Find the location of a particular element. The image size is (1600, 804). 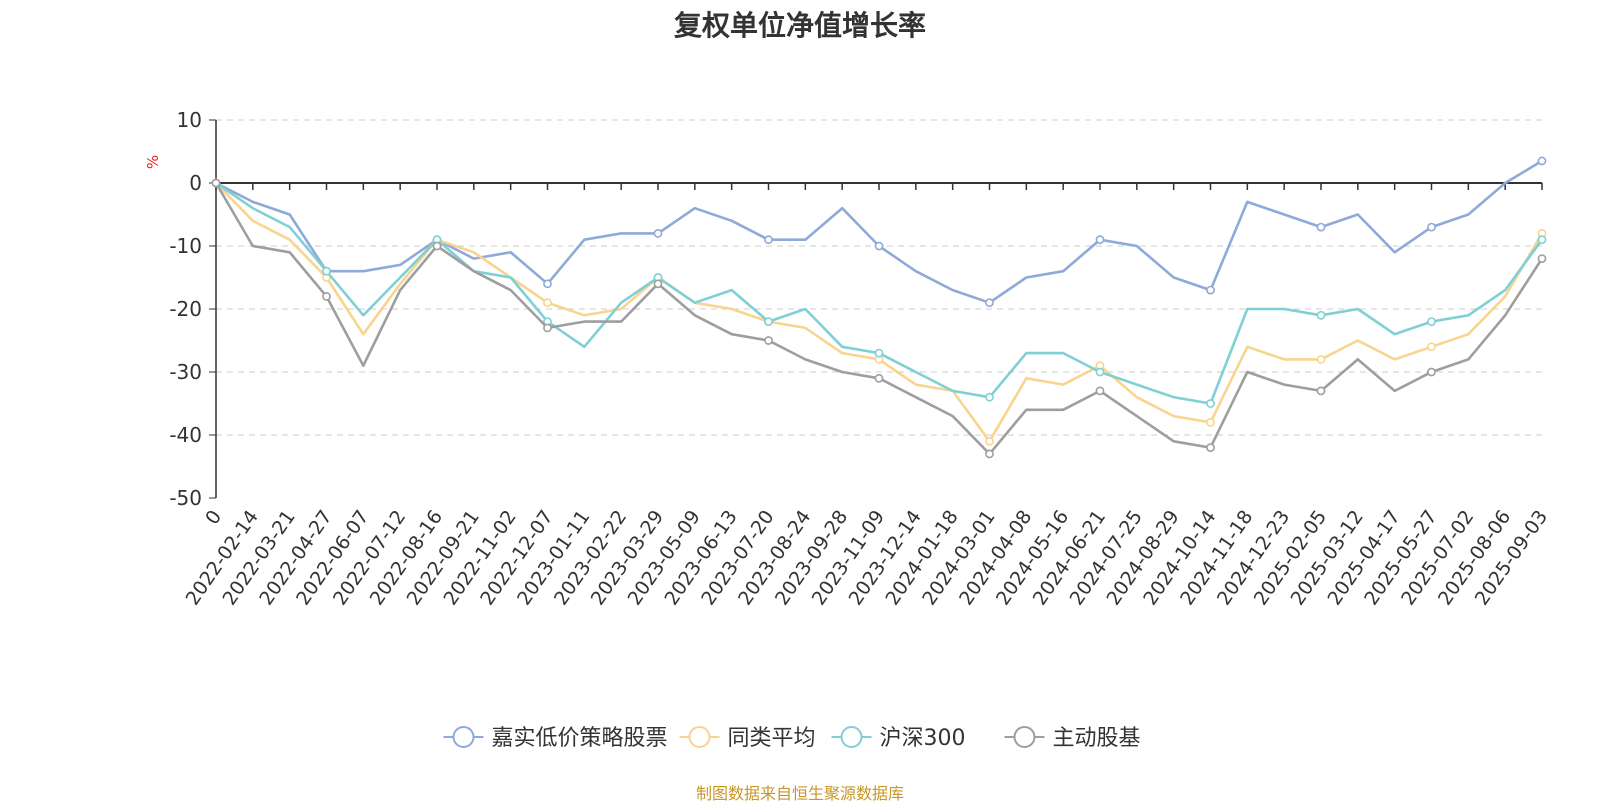

legend-label: 嘉实低价策略股票 is located at coordinates (580, 738).